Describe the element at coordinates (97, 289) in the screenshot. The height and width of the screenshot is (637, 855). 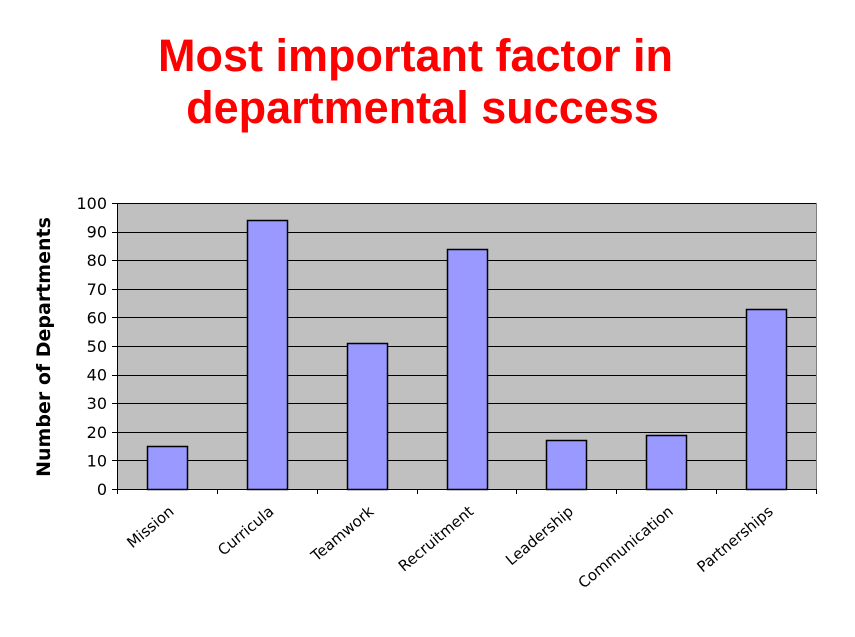
I see `y-tick-label: 70` at that location.